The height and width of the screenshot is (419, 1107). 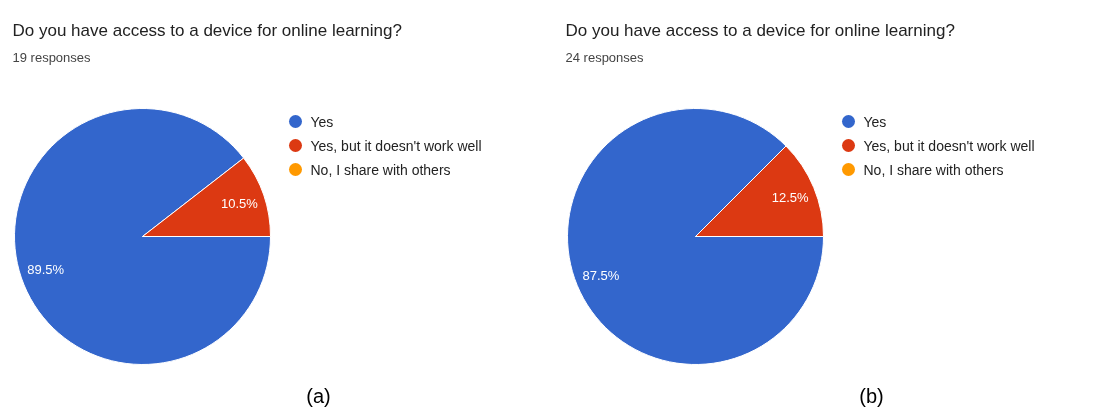 I want to click on chart-subtitle: 24 responses, so click(x=605, y=57).